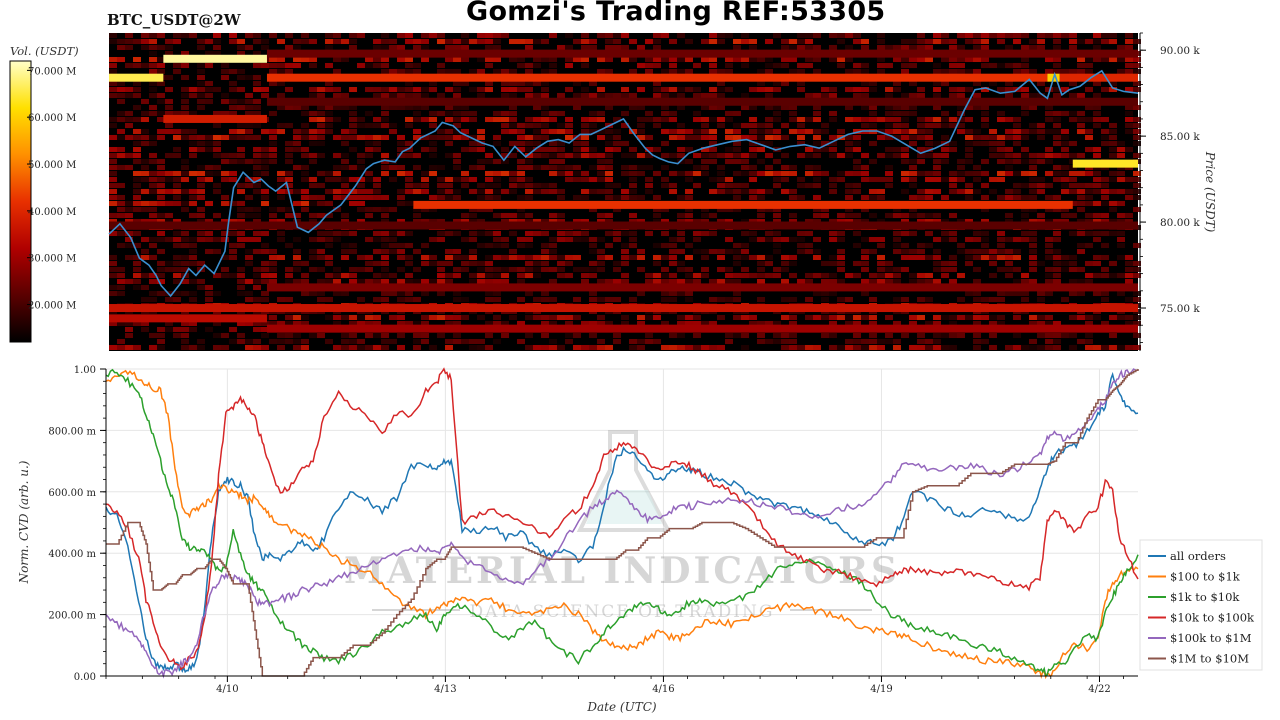 The width and height of the screenshot is (1280, 720). Describe the element at coordinates (52, 212) in the screenshot. I see `colorbar-tick-label: 40.000 M` at that location.